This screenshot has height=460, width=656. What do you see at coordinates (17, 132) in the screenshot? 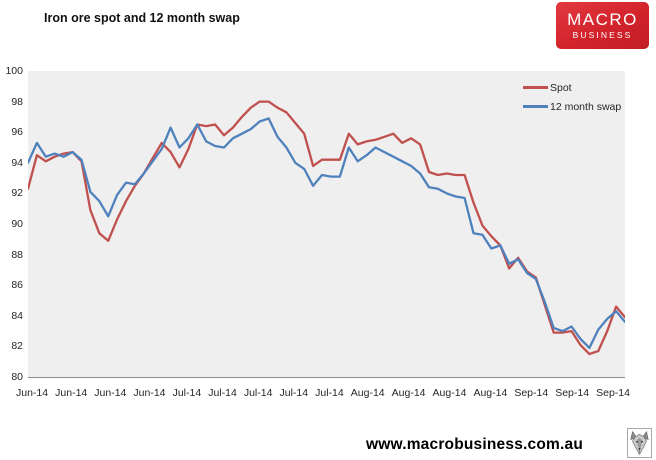
I see `y-tick-label: 96` at bounding box center [17, 132].